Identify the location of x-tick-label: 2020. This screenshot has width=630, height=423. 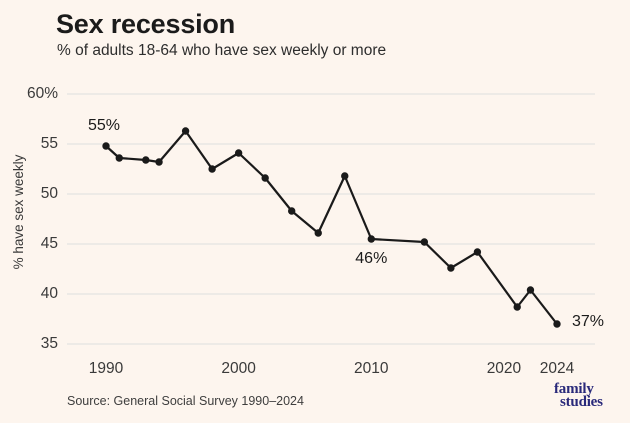
(504, 368).